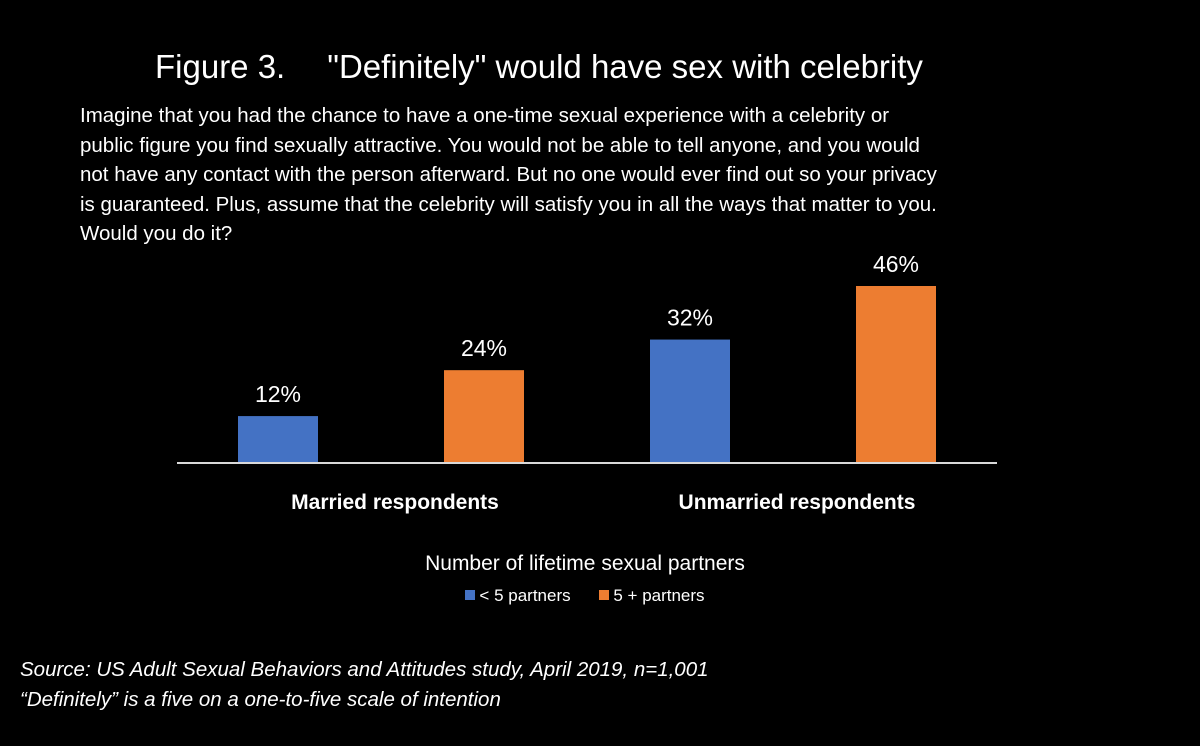 The width and height of the screenshot is (1200, 746). I want to click on legend-swatch-orange, so click(604, 595).